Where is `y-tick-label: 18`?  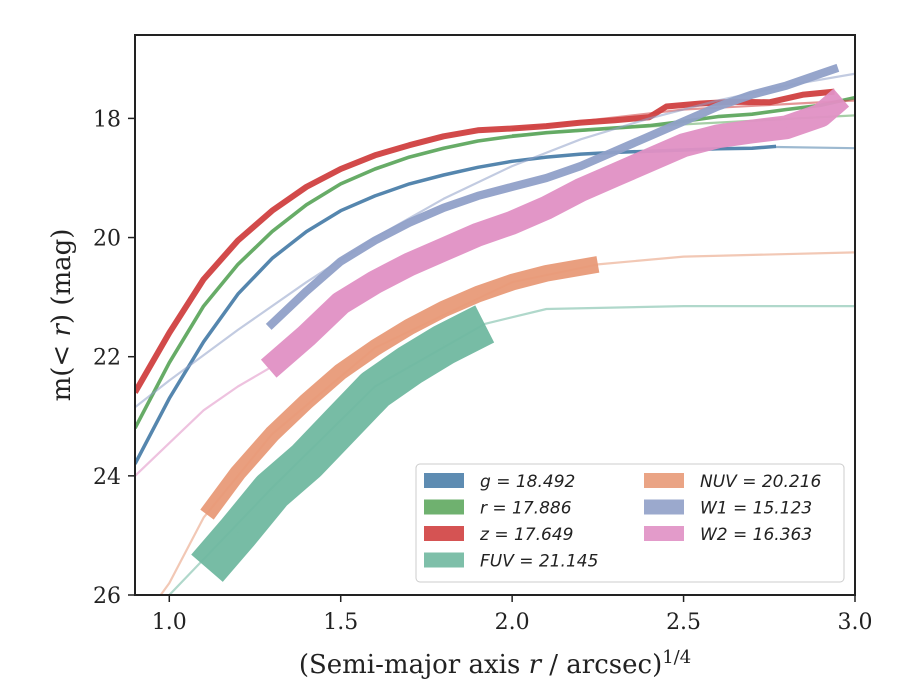
y-tick-label: 18 is located at coordinates (107, 119).